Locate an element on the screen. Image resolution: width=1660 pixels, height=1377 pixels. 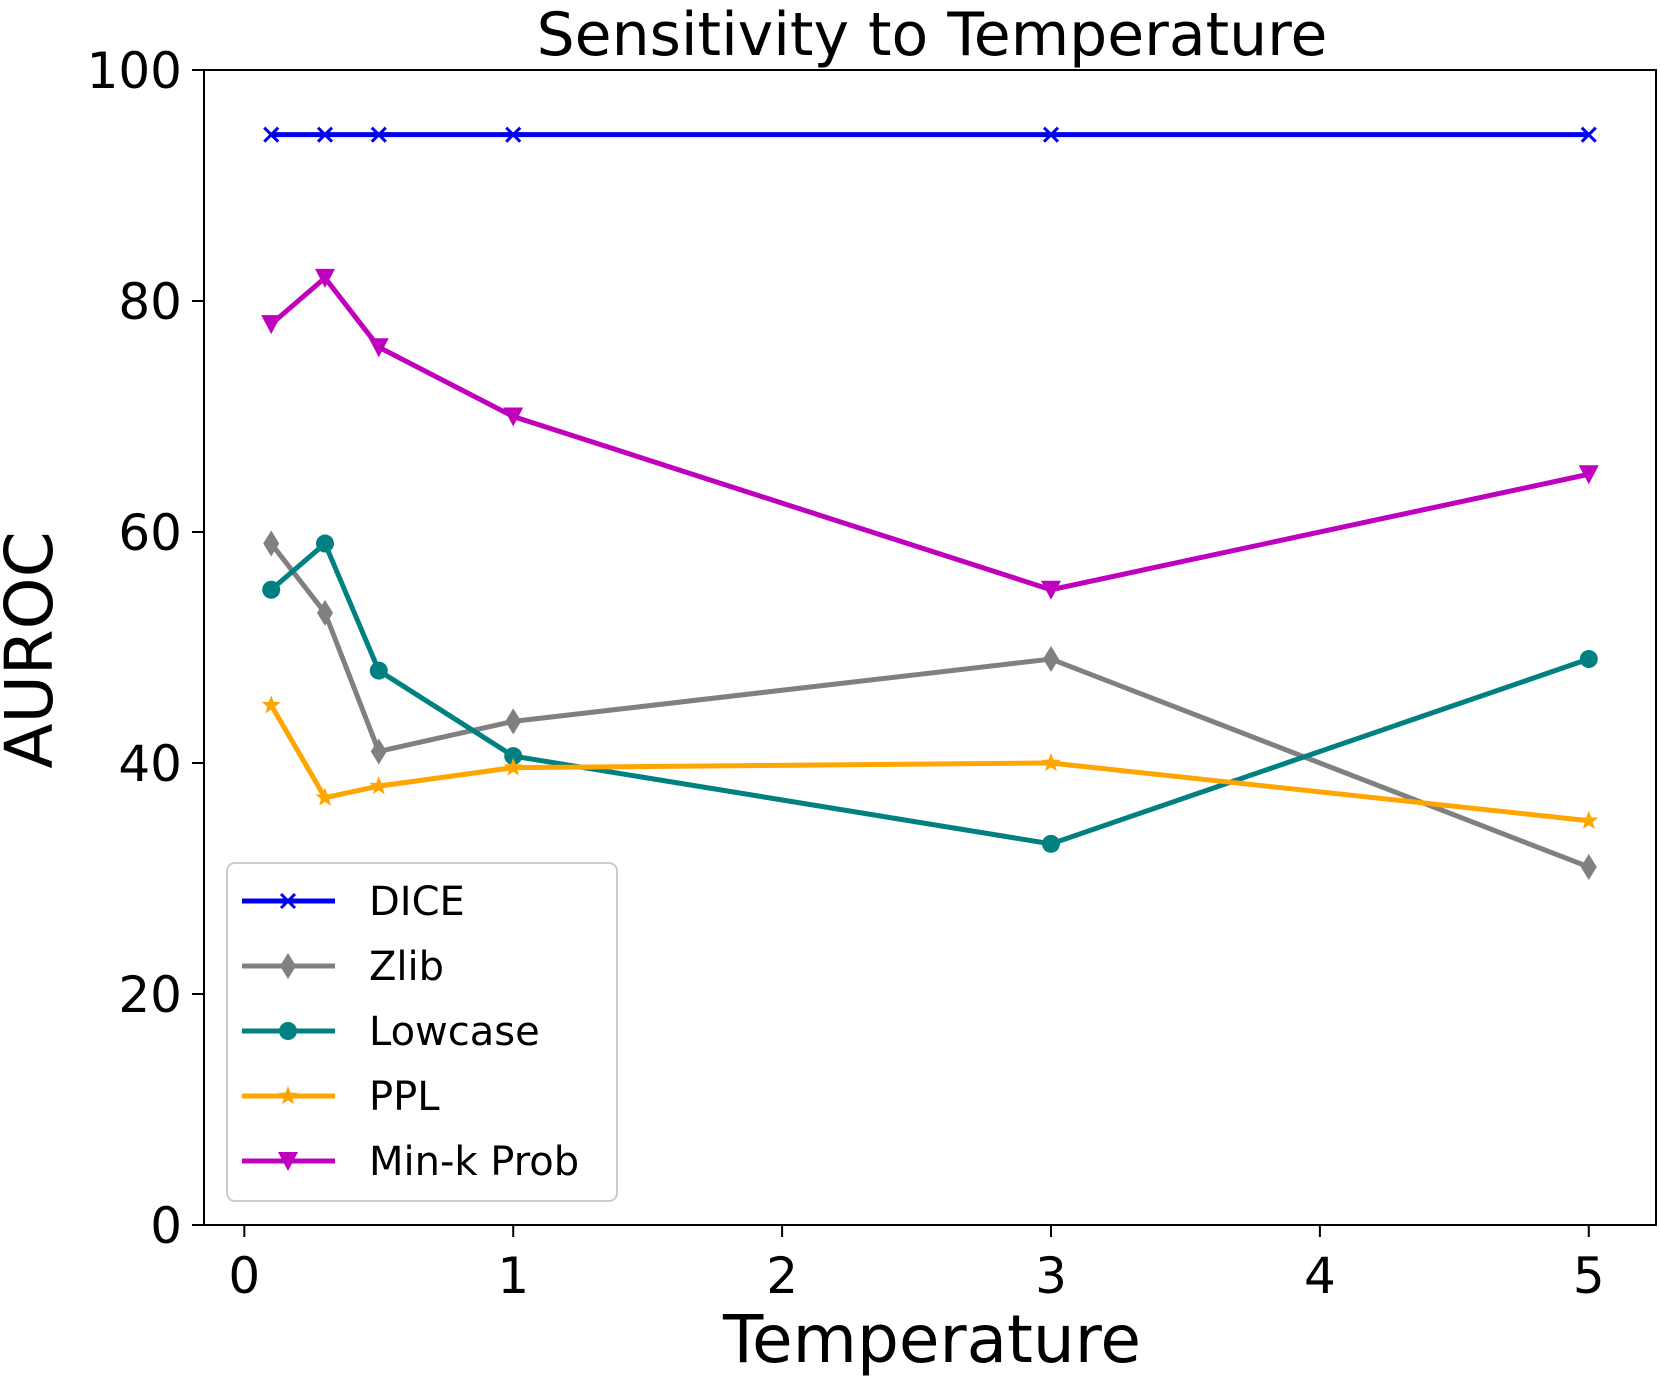
x-tick-label: 2 is located at coordinates (782, 1276).